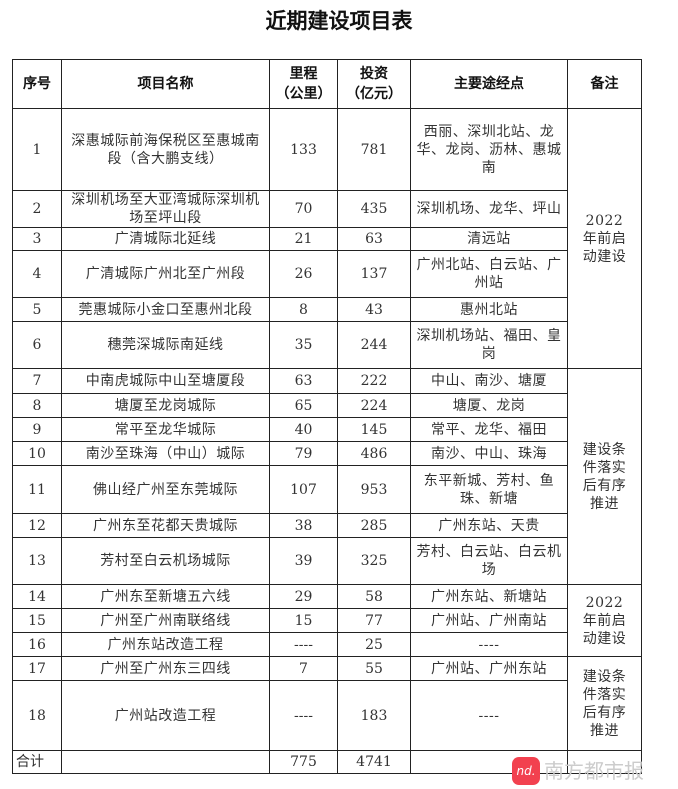 This screenshot has height=789, width=678. What do you see at coordinates (165, 405) in the screenshot?
I see `project-name: 塘厦至龙岗城际` at bounding box center [165, 405].